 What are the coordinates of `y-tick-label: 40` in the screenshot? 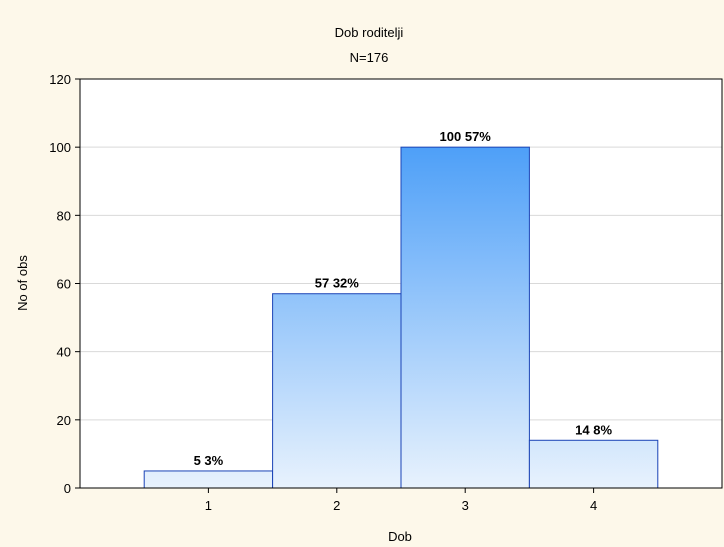 It's located at (64, 352).